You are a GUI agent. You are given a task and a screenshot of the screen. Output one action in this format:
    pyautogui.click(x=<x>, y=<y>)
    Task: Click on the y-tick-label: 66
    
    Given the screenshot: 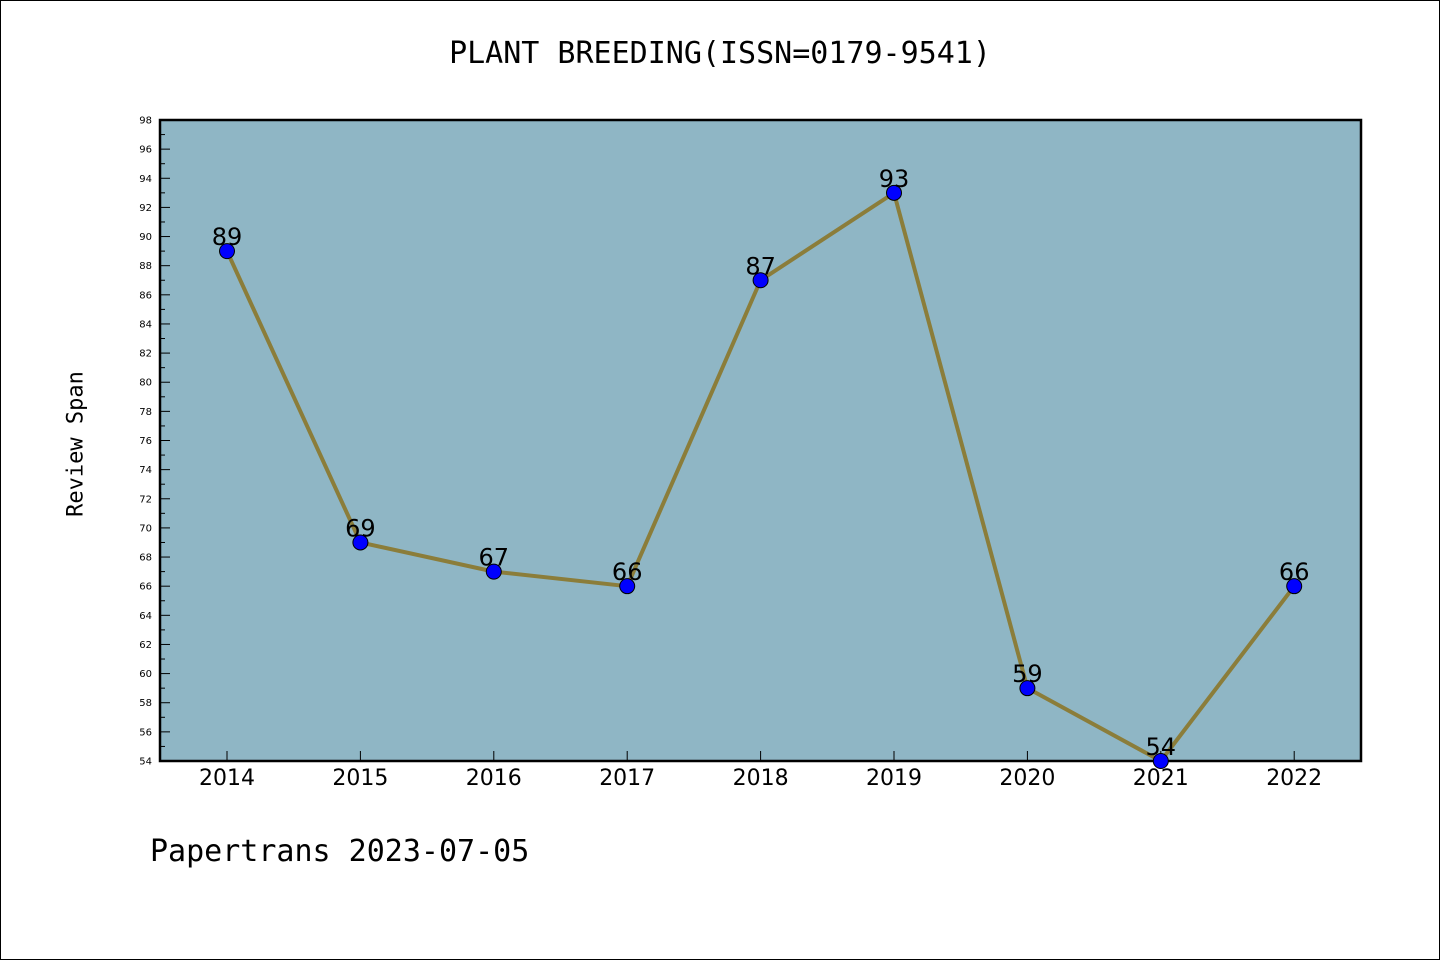 What is the action you would take?
    pyautogui.click(x=145, y=587)
    